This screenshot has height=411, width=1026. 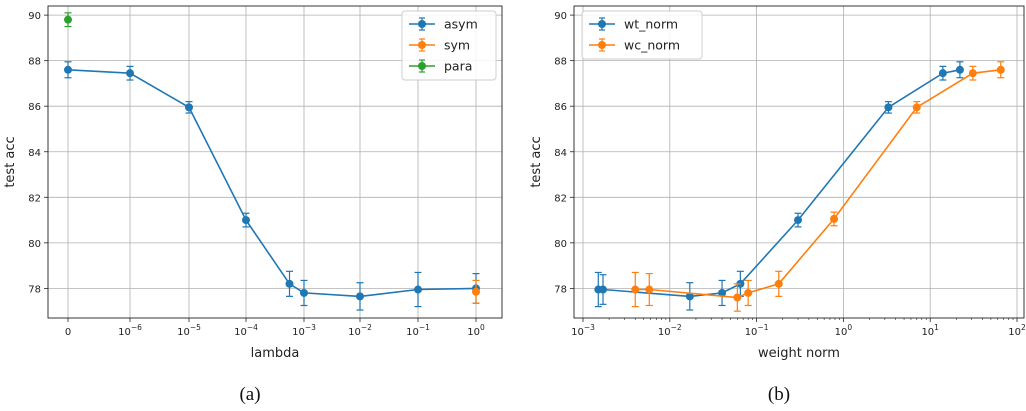 I want to click on x-tick-label: 10², so click(x=1017, y=330).